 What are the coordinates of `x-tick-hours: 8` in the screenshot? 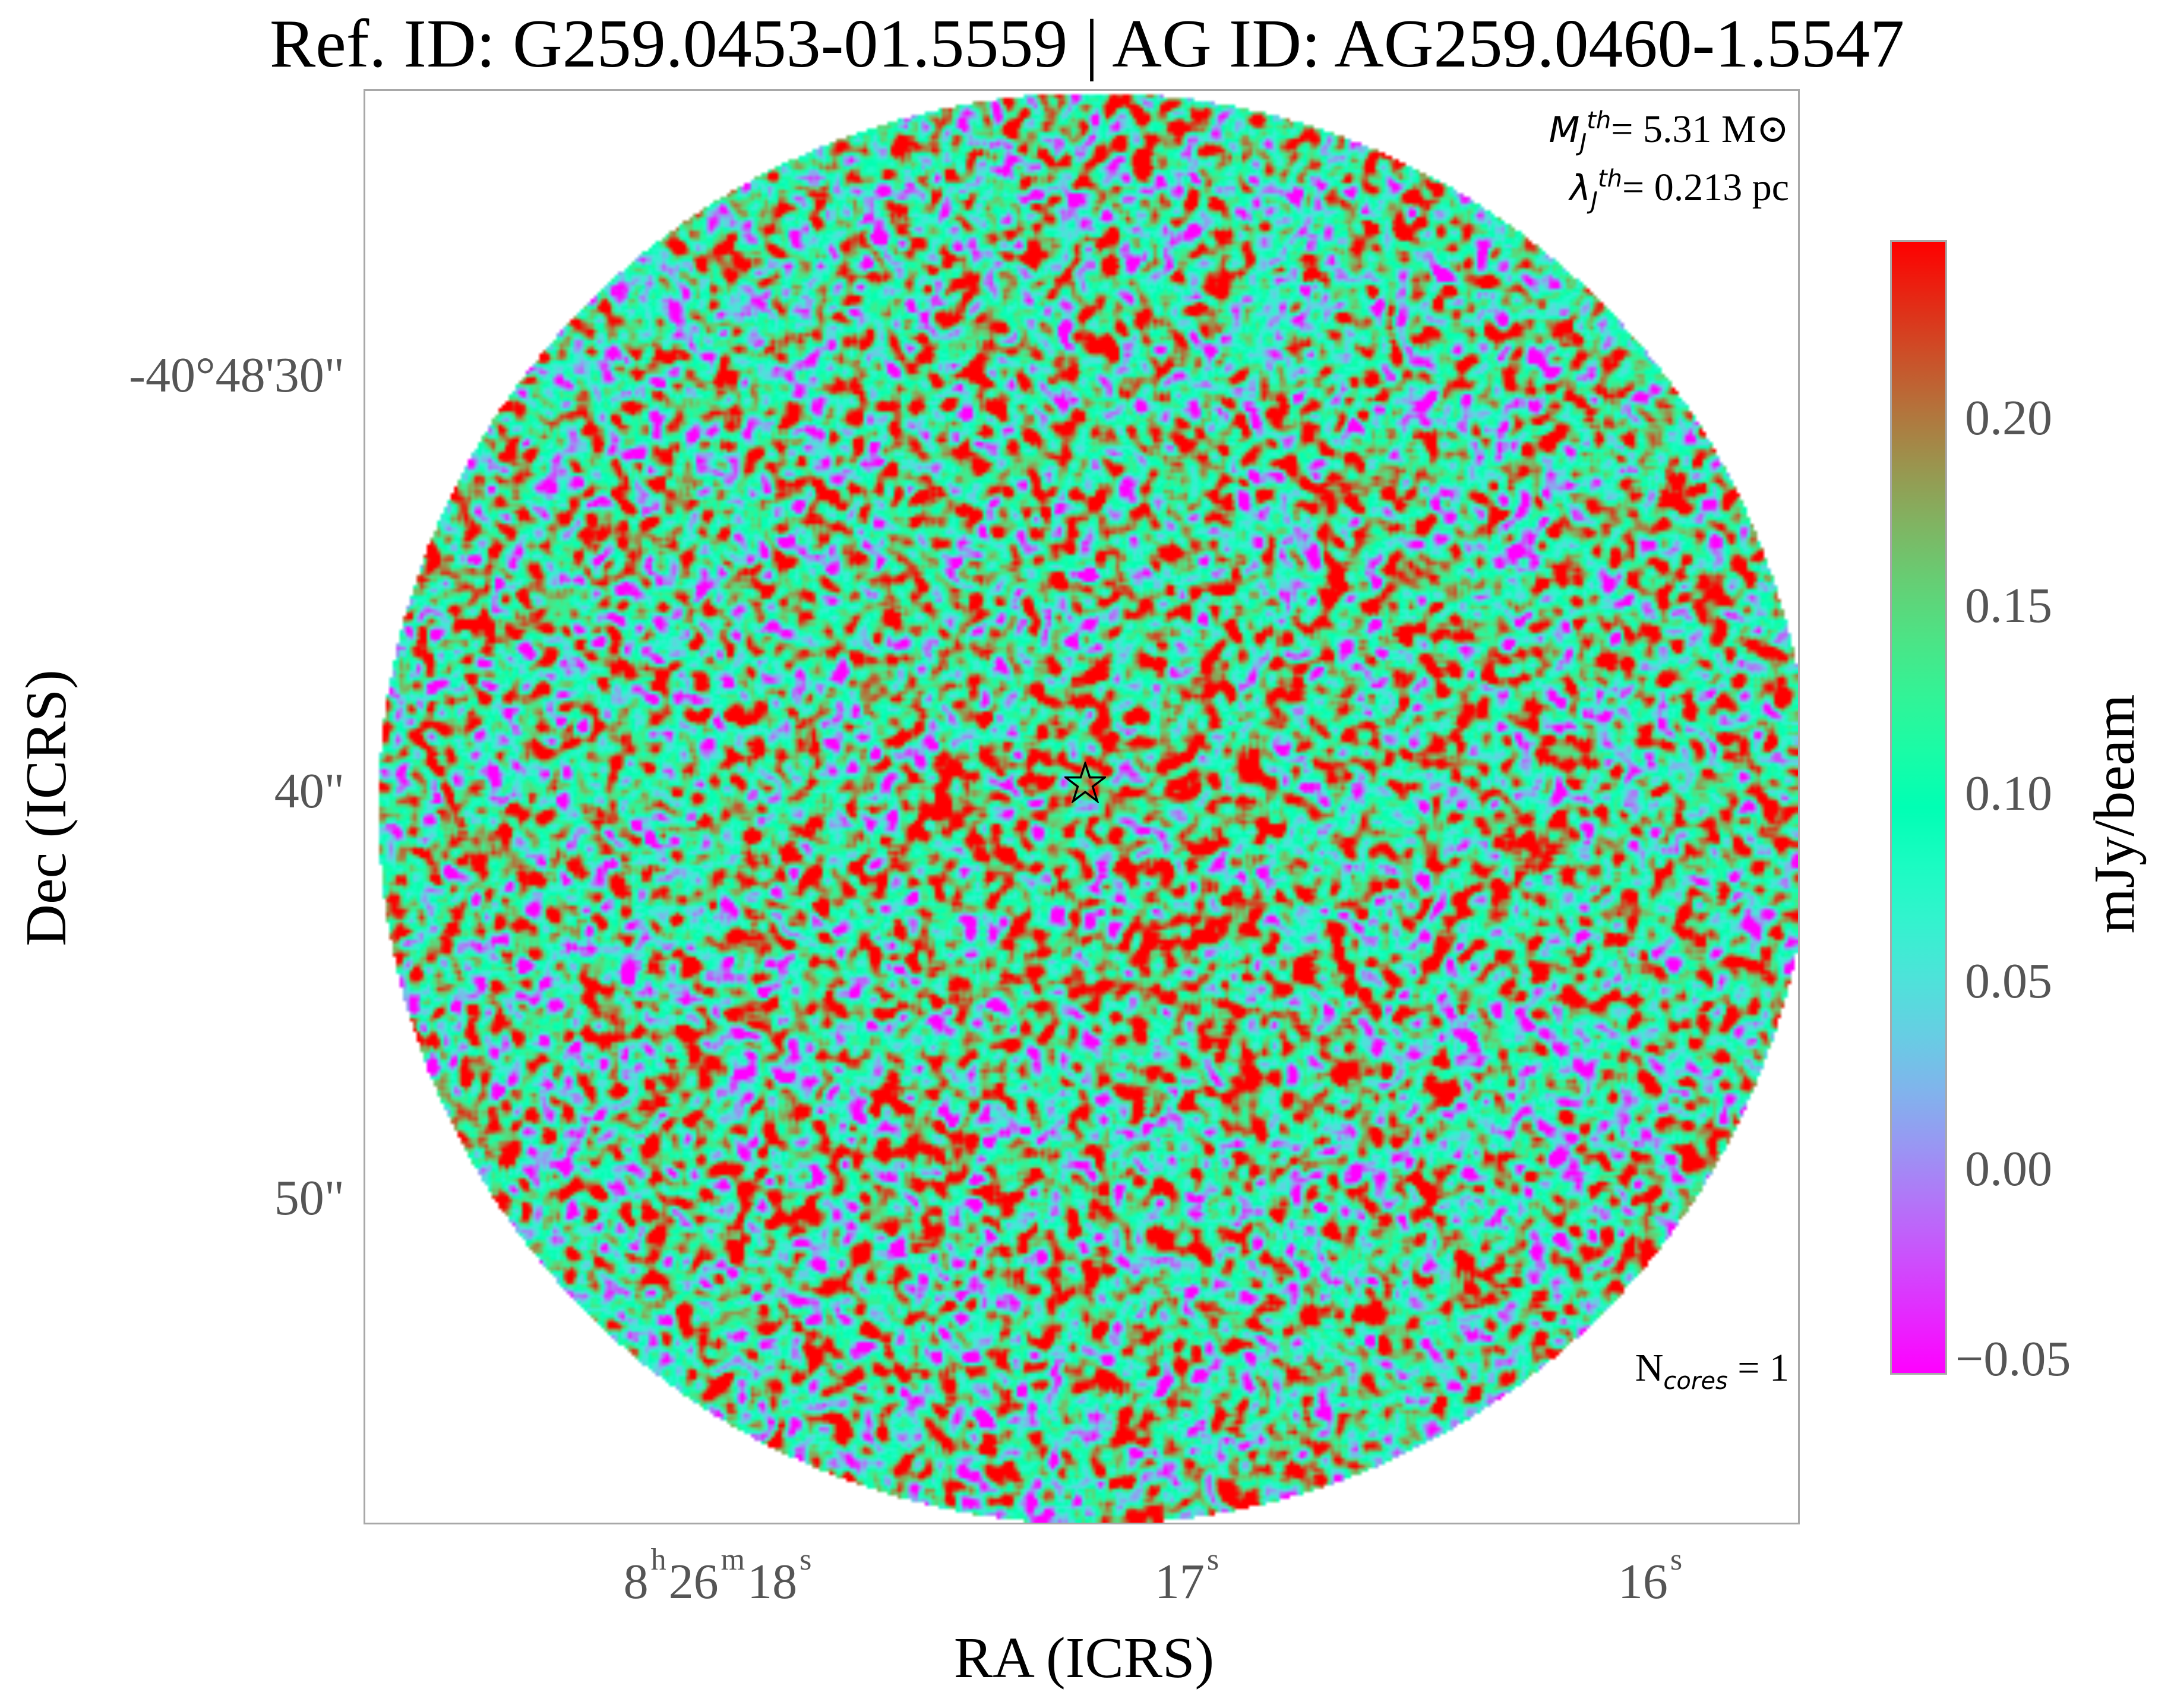 It's located at (636, 1581).